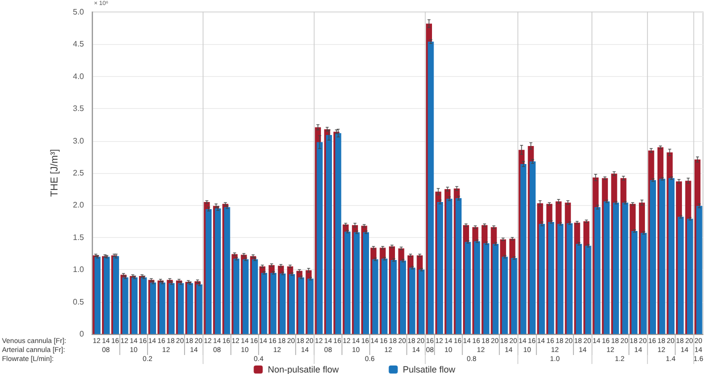 This screenshot has width=709, height=374. I want to click on legend-label: Non-pulsatile flow, so click(304, 369).